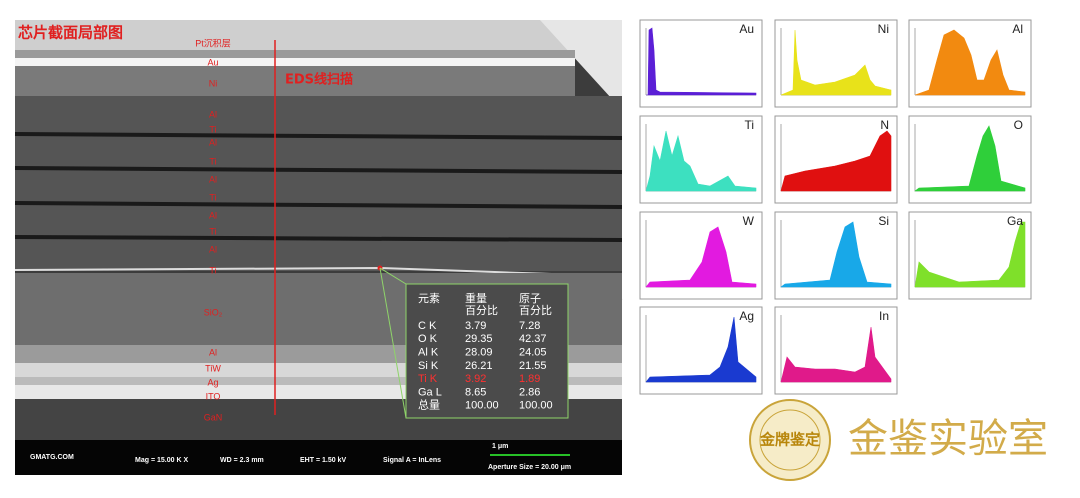 The height and width of the screenshot is (498, 1080). What do you see at coordinates (479, 366) in the screenshot?
I see `table-cell: 26.21` at bounding box center [479, 366].